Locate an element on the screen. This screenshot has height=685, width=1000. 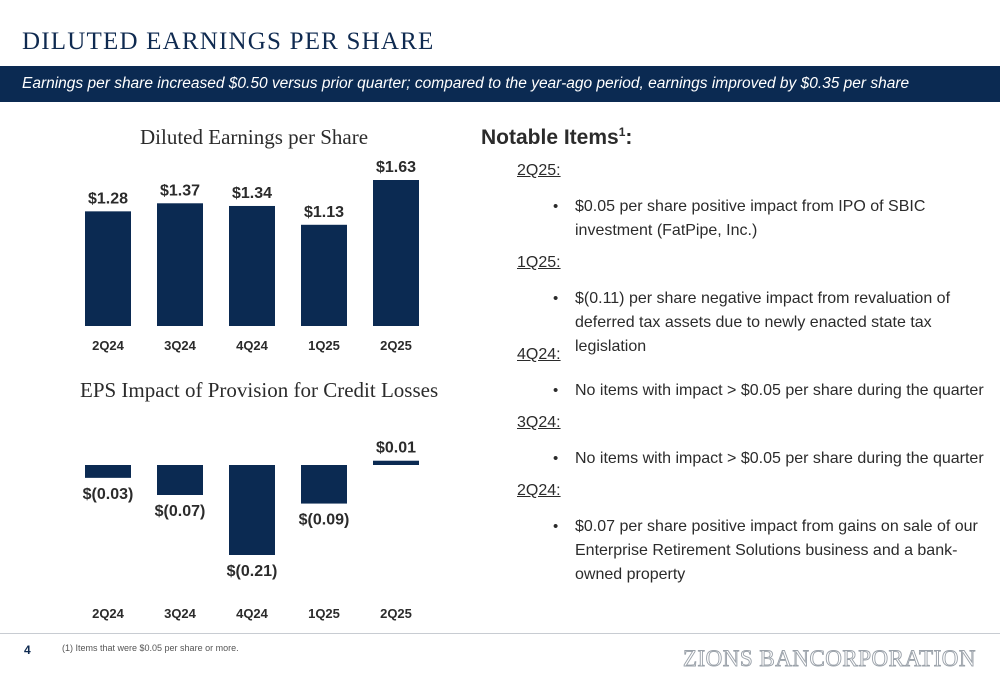
provision-value-label: $(0.03) is located at coordinates (108, 494).